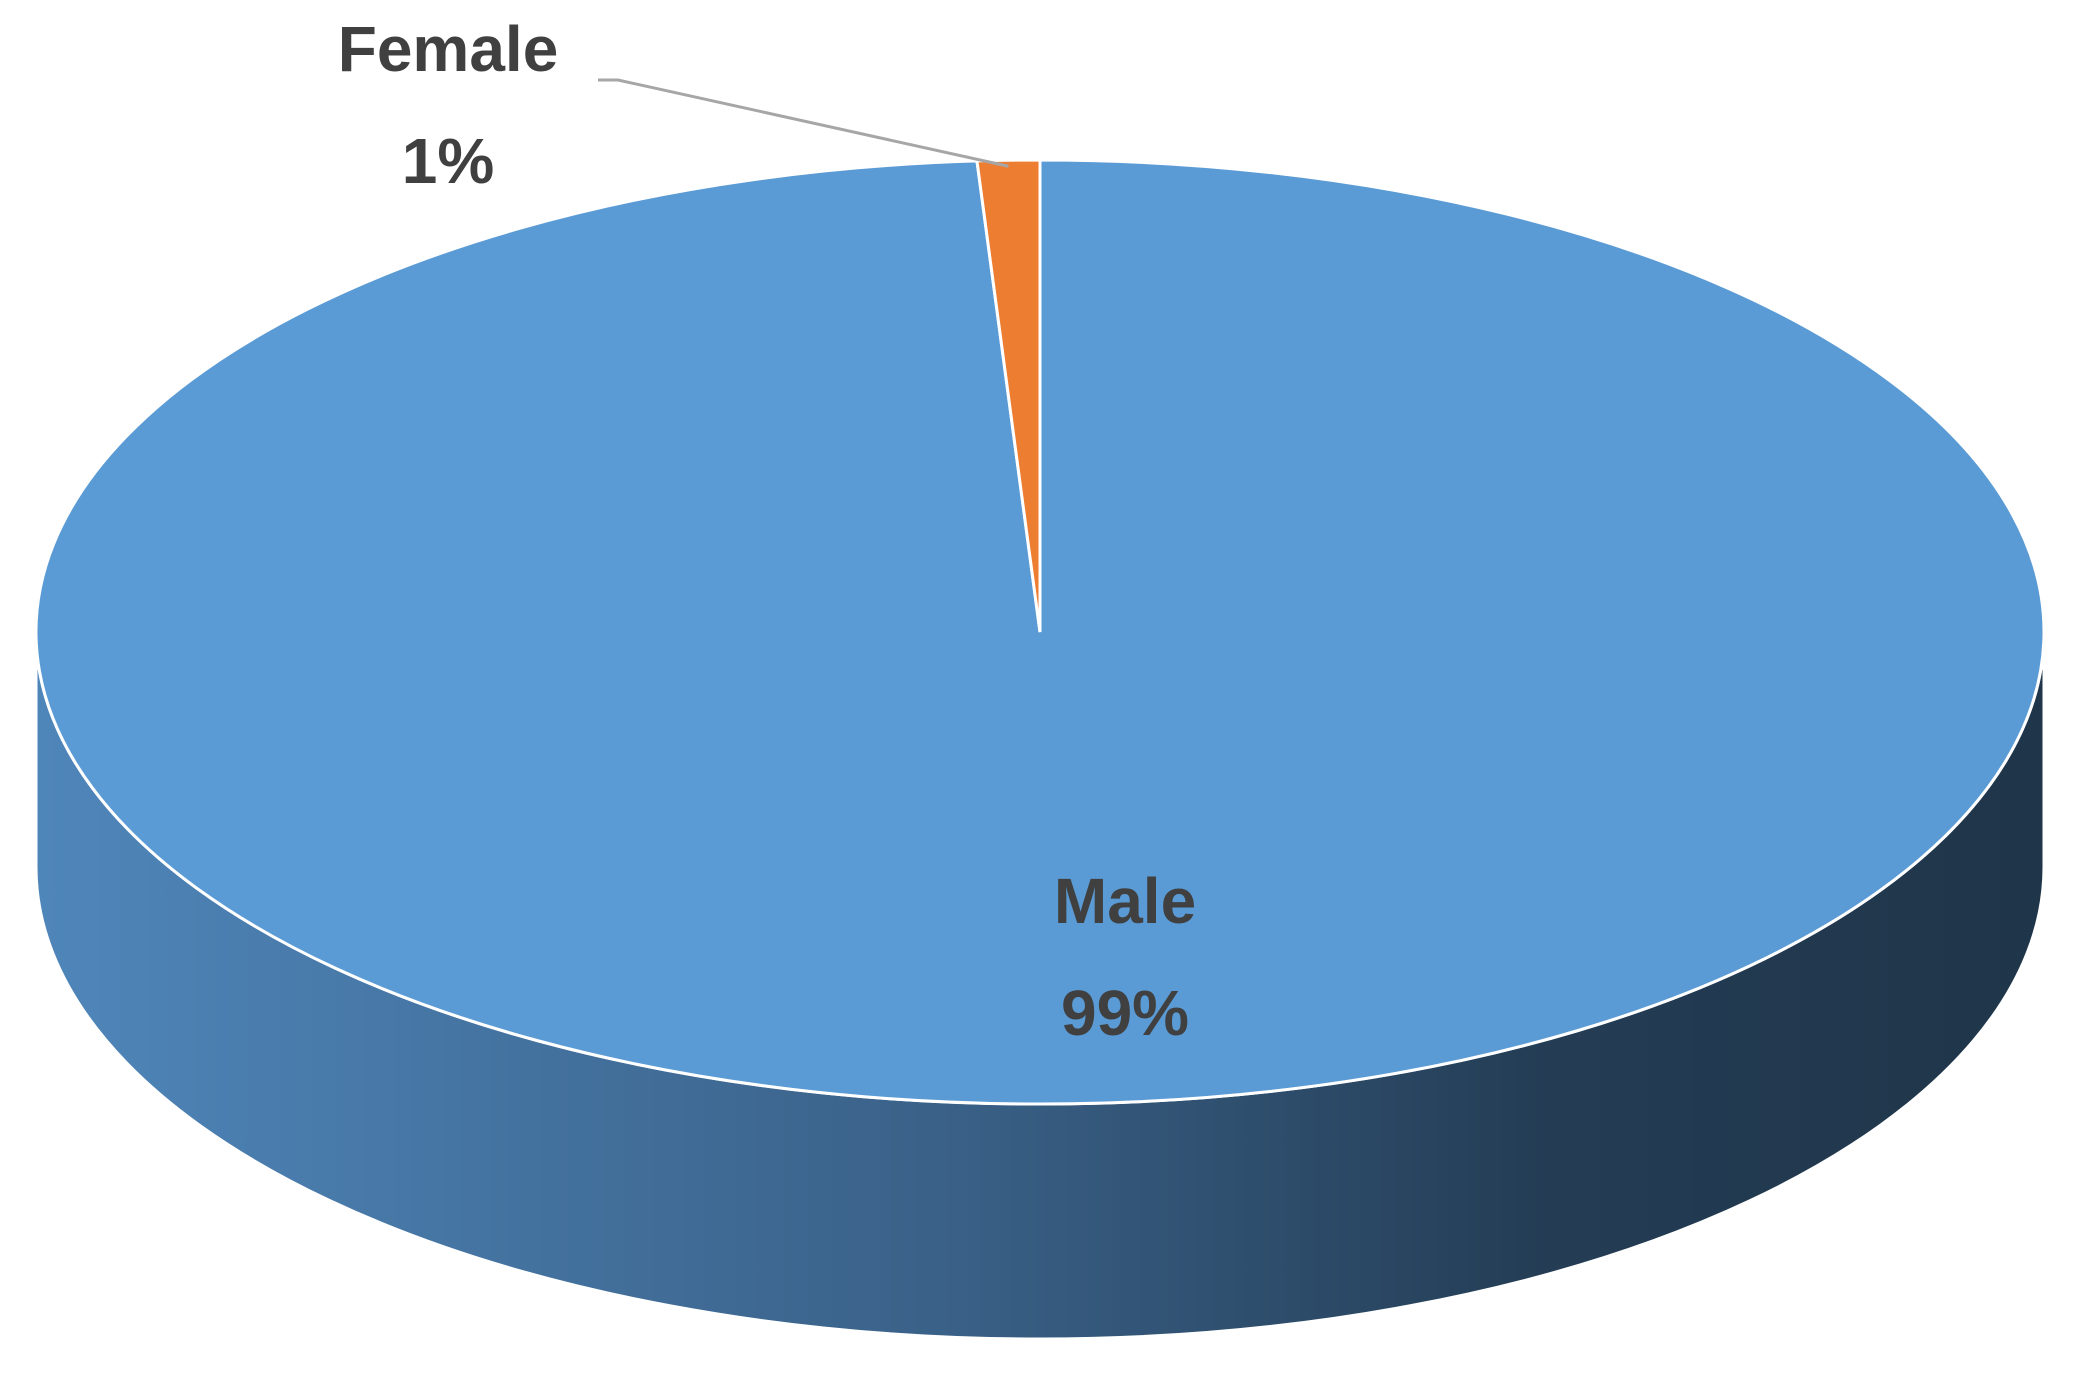 The image size is (2085, 1376). What do you see at coordinates (1125, 901) in the screenshot?
I see `data-label-category: Male` at bounding box center [1125, 901].